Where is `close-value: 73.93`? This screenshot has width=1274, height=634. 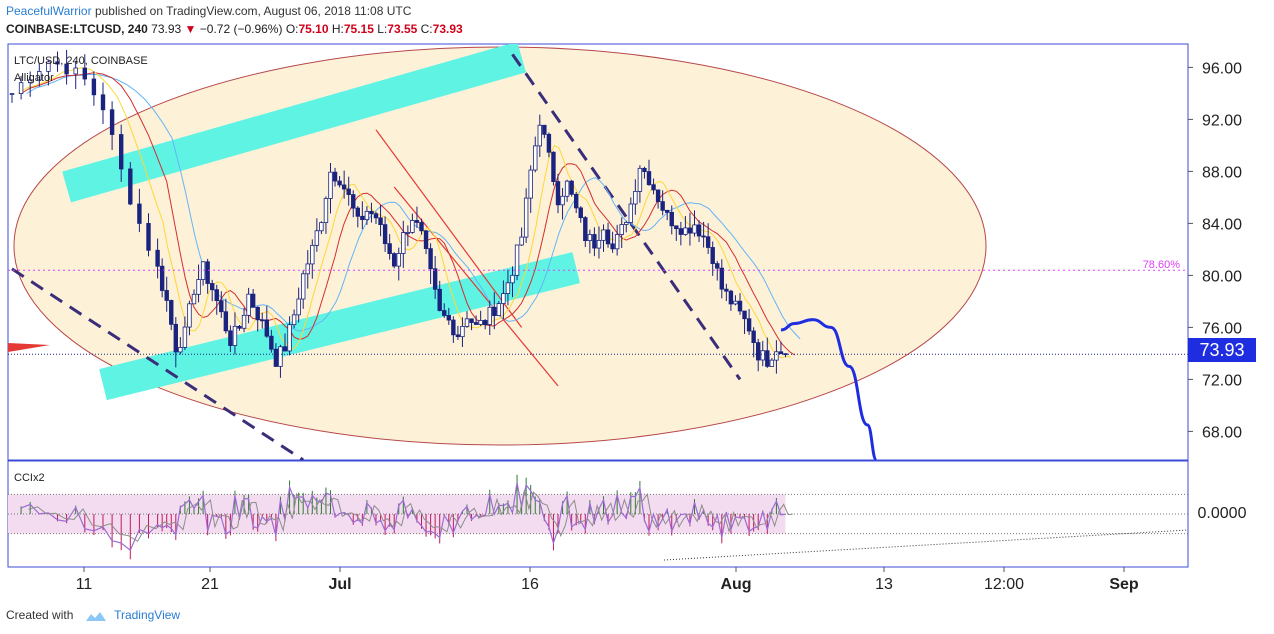
close-value: 73.93 is located at coordinates (447, 29).